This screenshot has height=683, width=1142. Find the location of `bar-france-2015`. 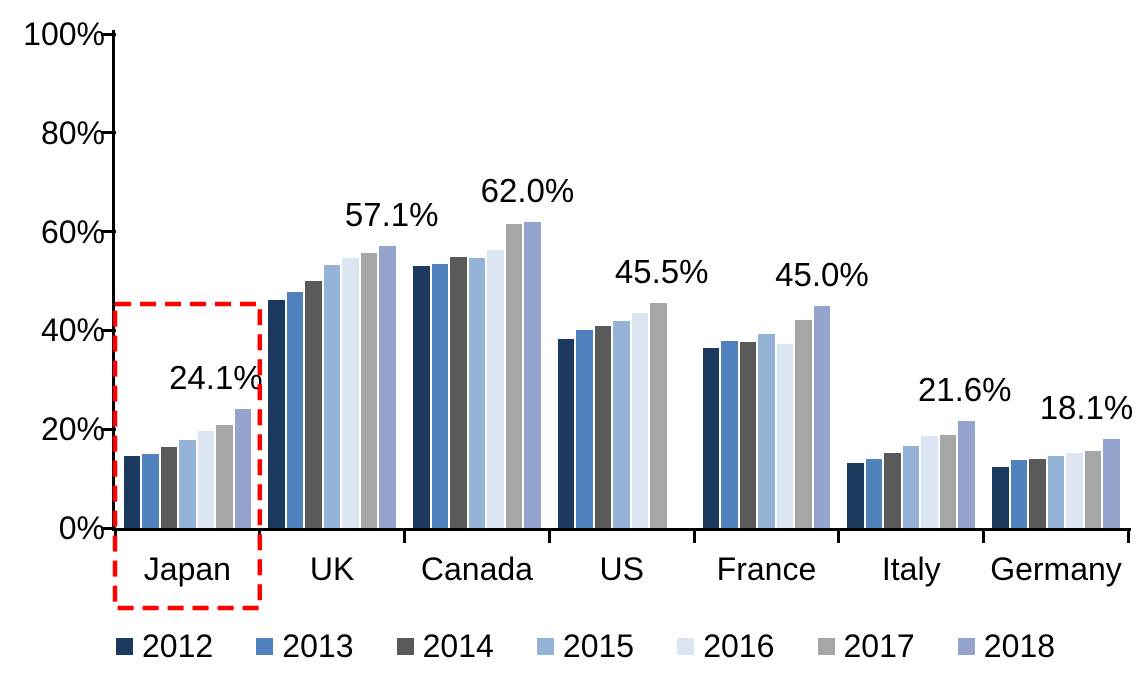

bar-france-2015 is located at coordinates (766, 430).